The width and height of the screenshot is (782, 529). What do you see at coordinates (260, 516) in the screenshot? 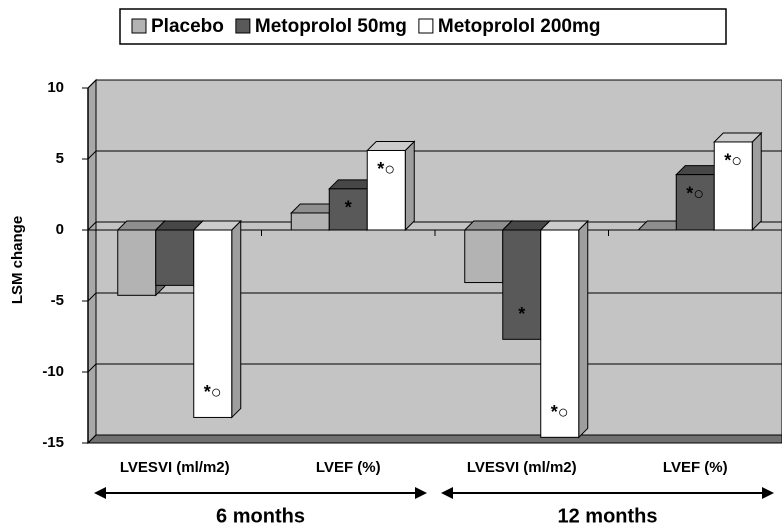
I see `group-label: 6 months` at bounding box center [260, 516].